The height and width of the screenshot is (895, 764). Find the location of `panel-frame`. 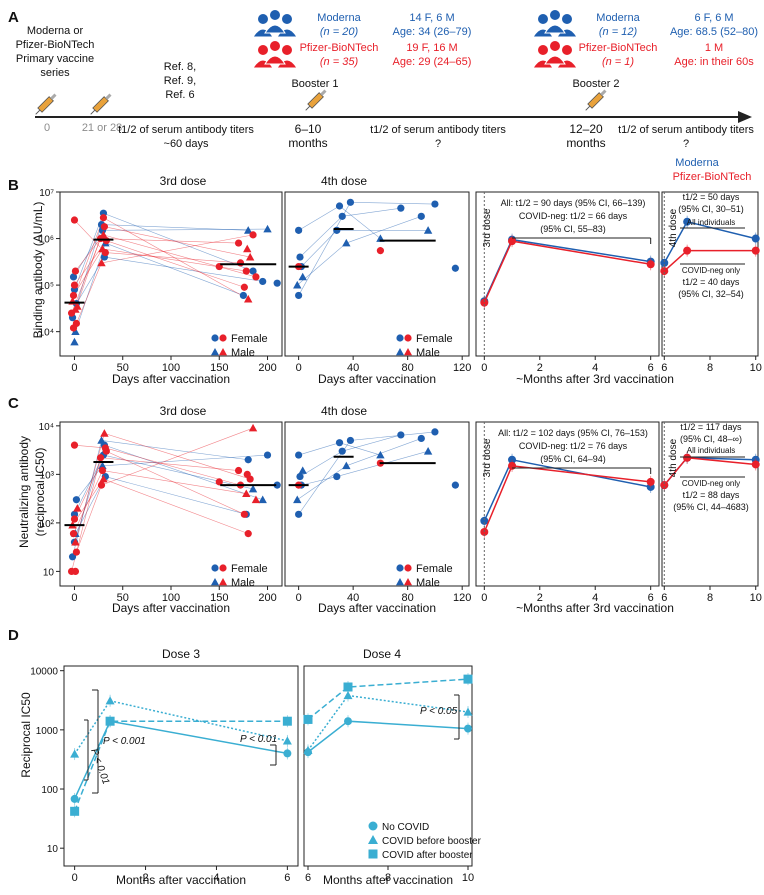

panel-frame is located at coordinates (377, 274).